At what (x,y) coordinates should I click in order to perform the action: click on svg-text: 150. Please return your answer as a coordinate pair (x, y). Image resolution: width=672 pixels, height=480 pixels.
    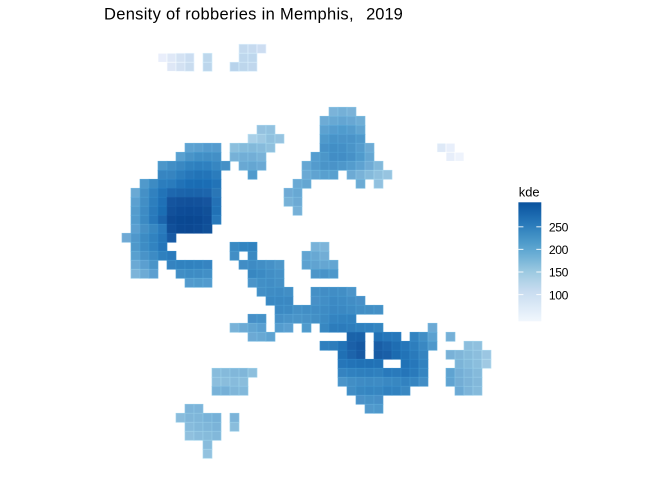
    Looking at the image, I should click on (559, 273).